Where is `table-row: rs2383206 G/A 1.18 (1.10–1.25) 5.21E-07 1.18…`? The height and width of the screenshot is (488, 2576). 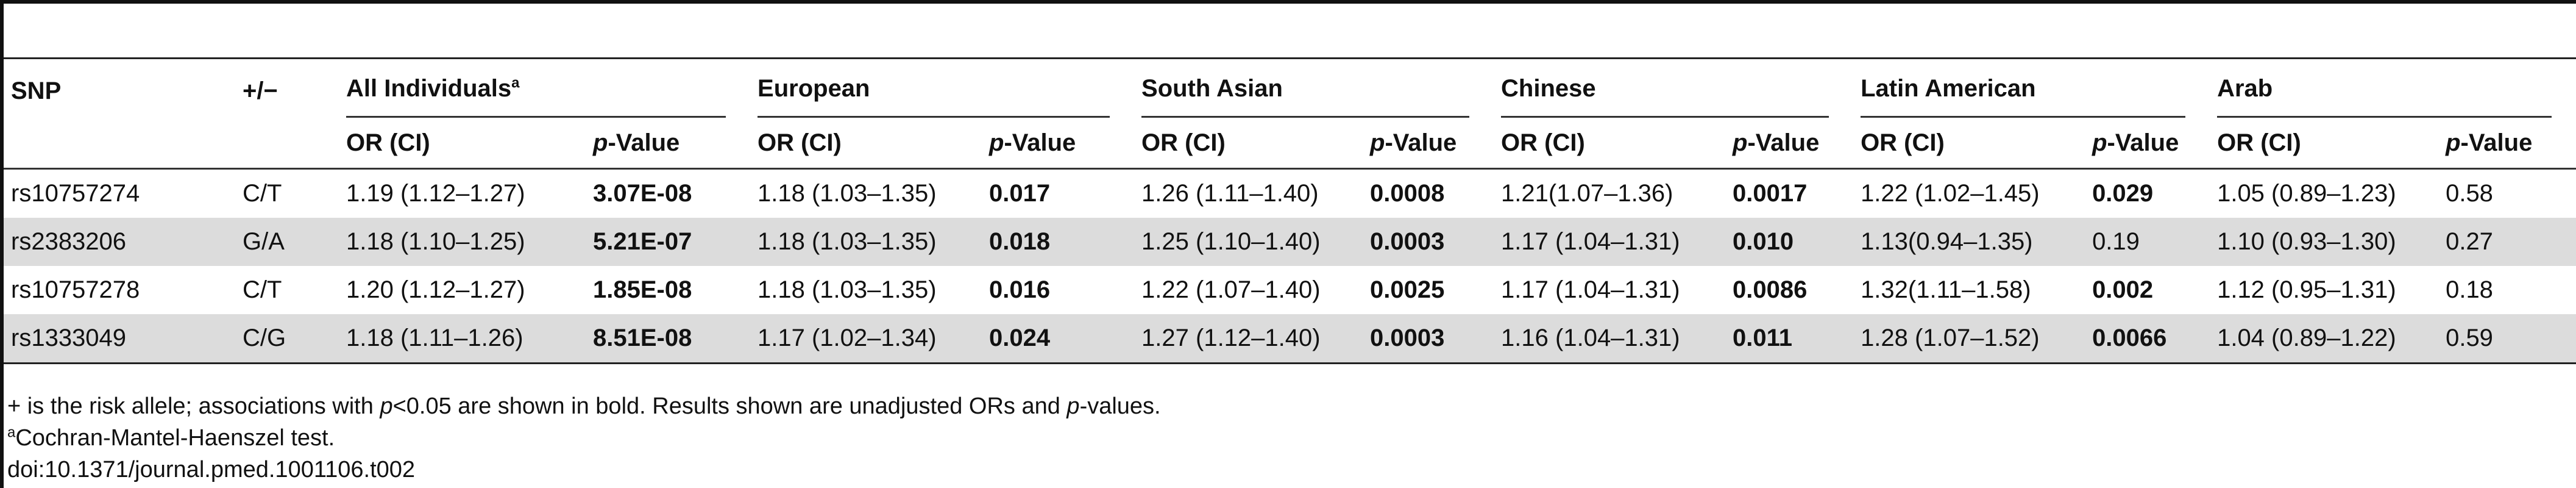 table-row: rs2383206 G/A 1.18 (1.10–1.25) 5.21E-07 1.18… is located at coordinates (1290, 242).